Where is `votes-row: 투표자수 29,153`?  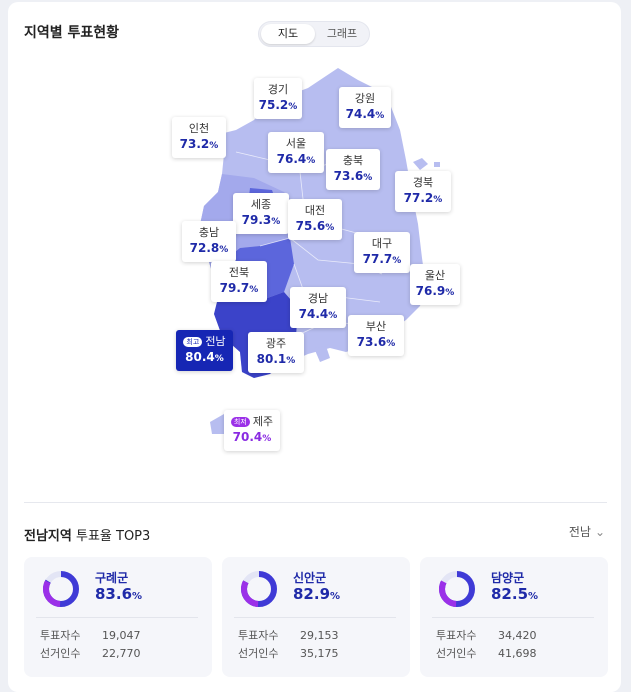
votes-row: 투표자수 29,153 is located at coordinates (288, 635).